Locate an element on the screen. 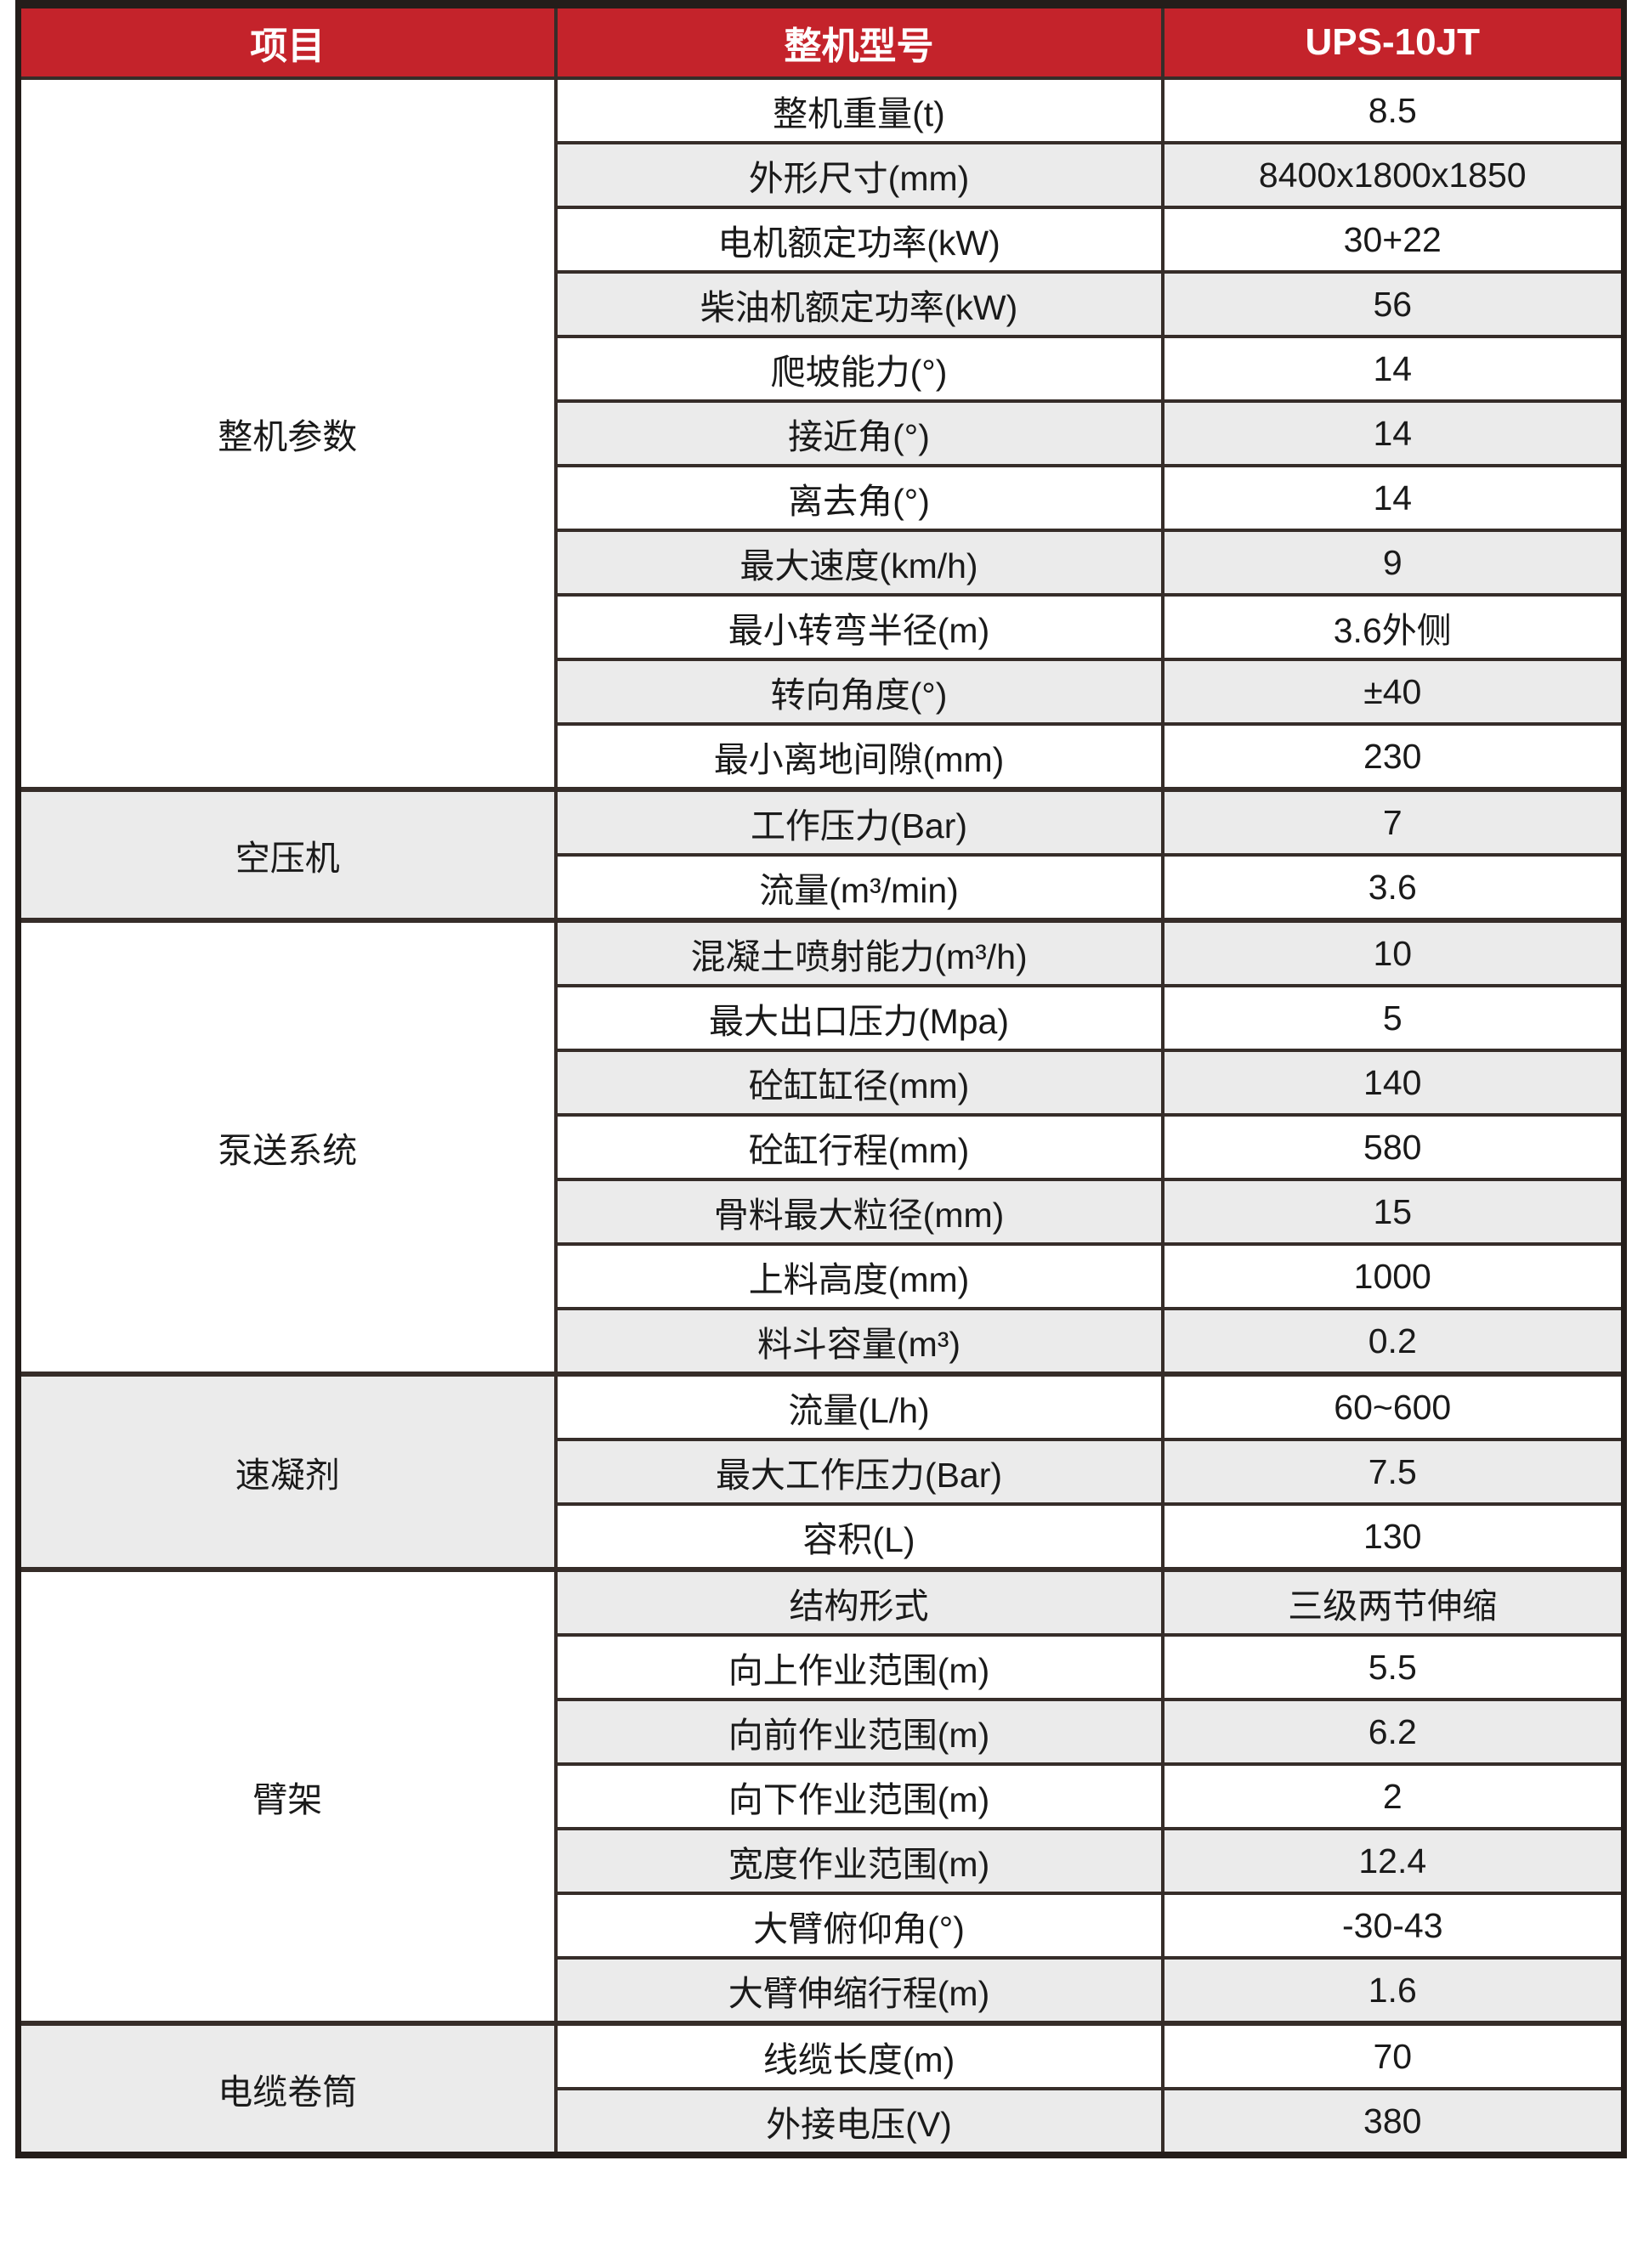 The height and width of the screenshot is (2268, 1632). spec-label-cell: 大臂俯仰角(°) is located at coordinates (858, 1926).